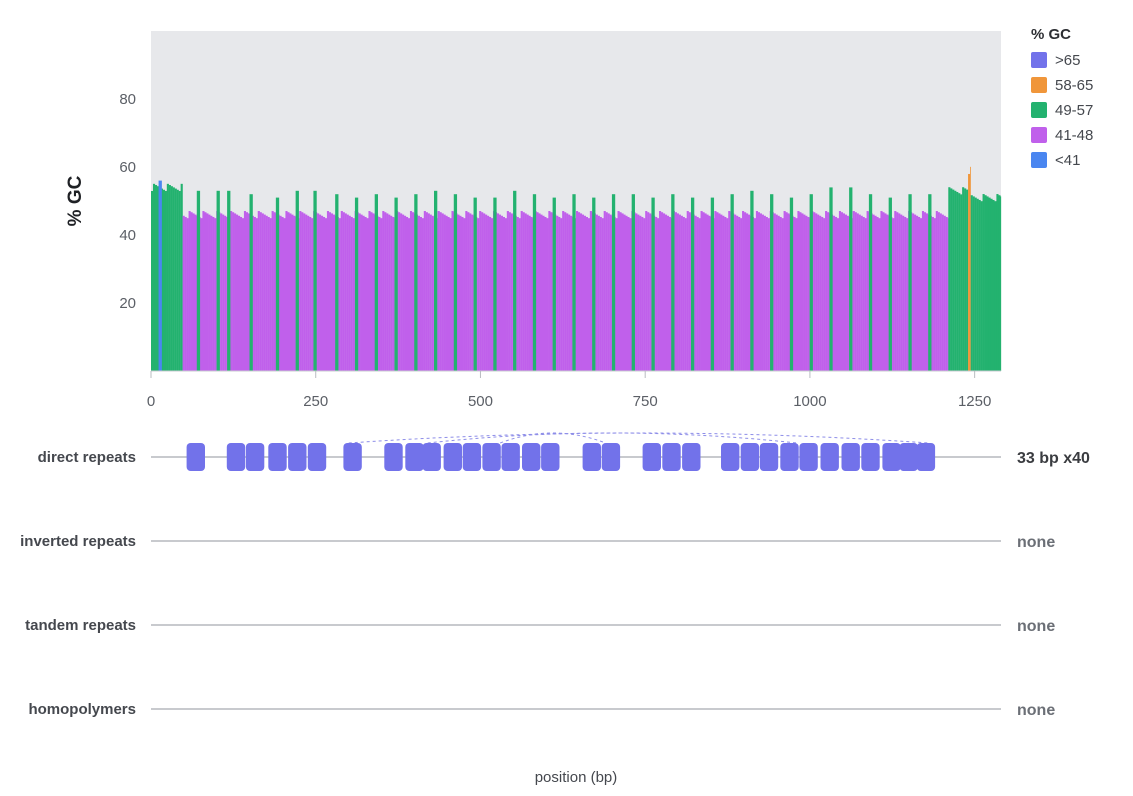 The width and height of the screenshot is (1133, 796). What do you see at coordinates (1036, 542) in the screenshot?
I see `track-summary: none` at bounding box center [1036, 542].